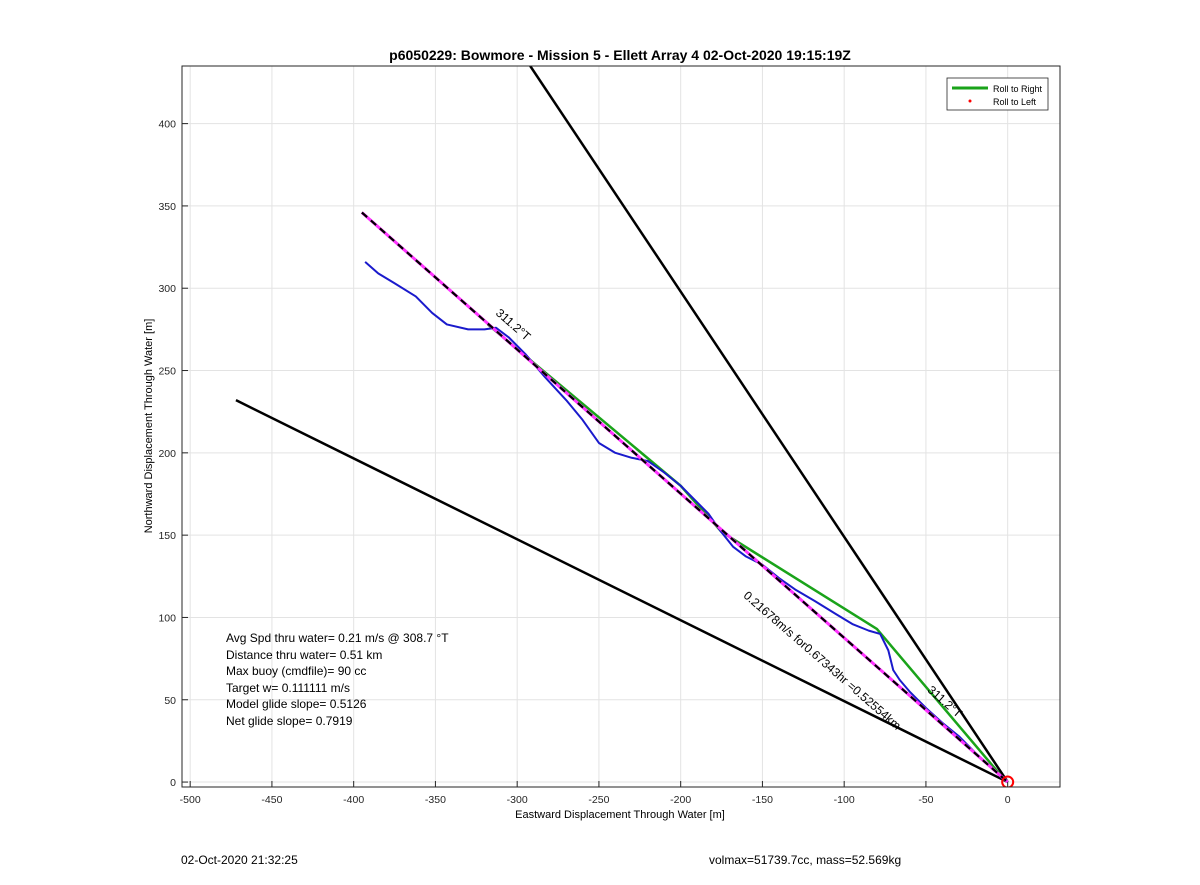 This screenshot has width=1200, height=885. I want to click on legend: Roll to Right Roll to Left, so click(997, 94).